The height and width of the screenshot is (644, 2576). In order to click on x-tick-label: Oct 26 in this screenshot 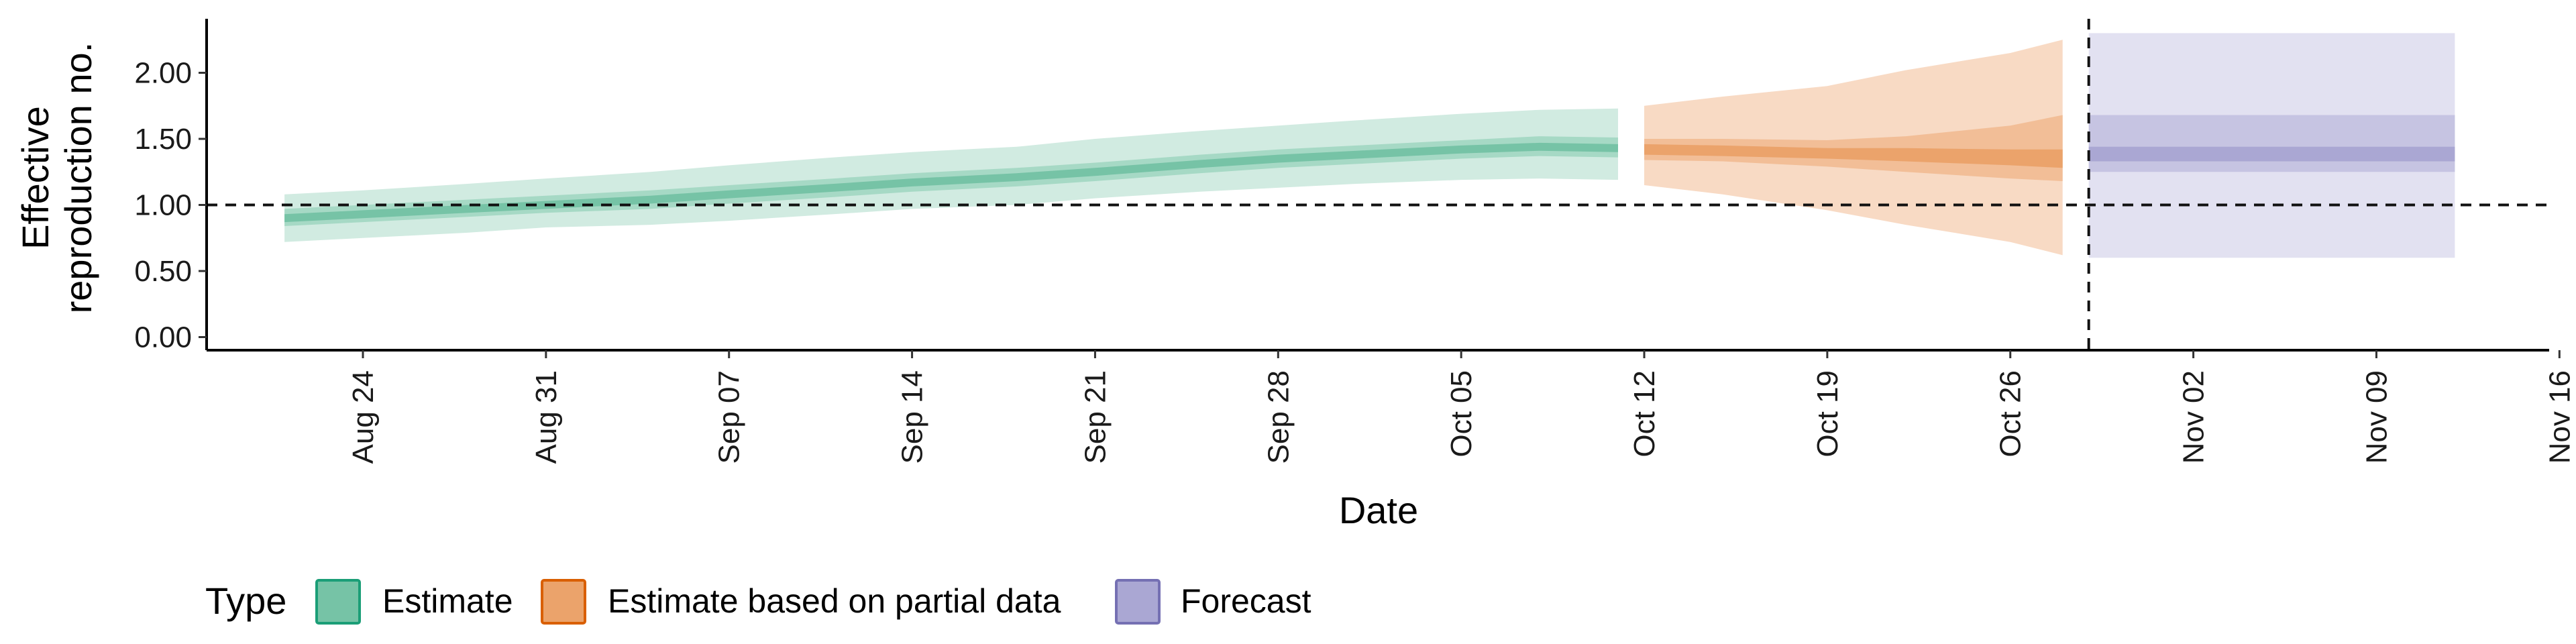, I will do `click(2010, 414)`.